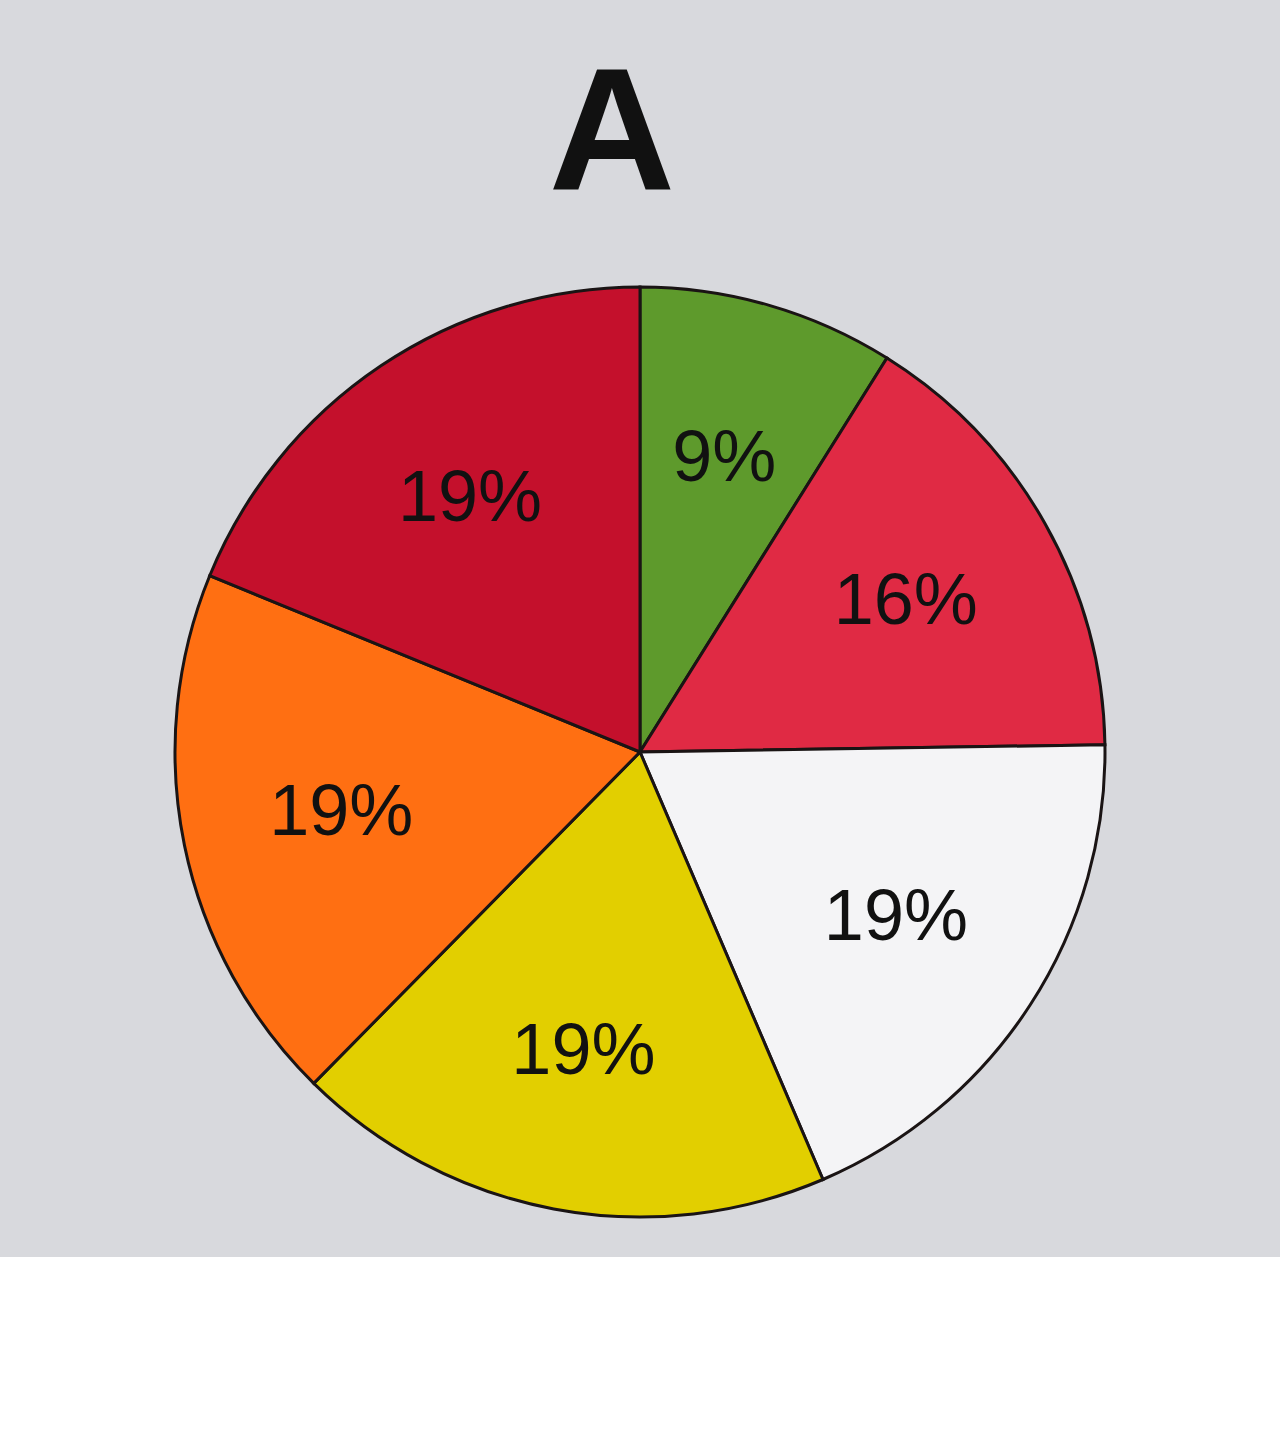  Describe the element at coordinates (905, 599) in the screenshot. I see `data-label: 16%` at that location.